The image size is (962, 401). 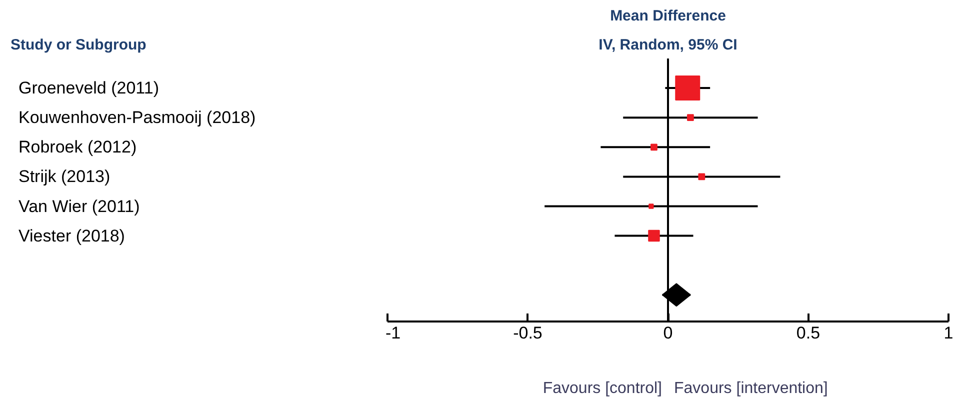 I want to click on text: Study or Subgroup, so click(x=78, y=45).